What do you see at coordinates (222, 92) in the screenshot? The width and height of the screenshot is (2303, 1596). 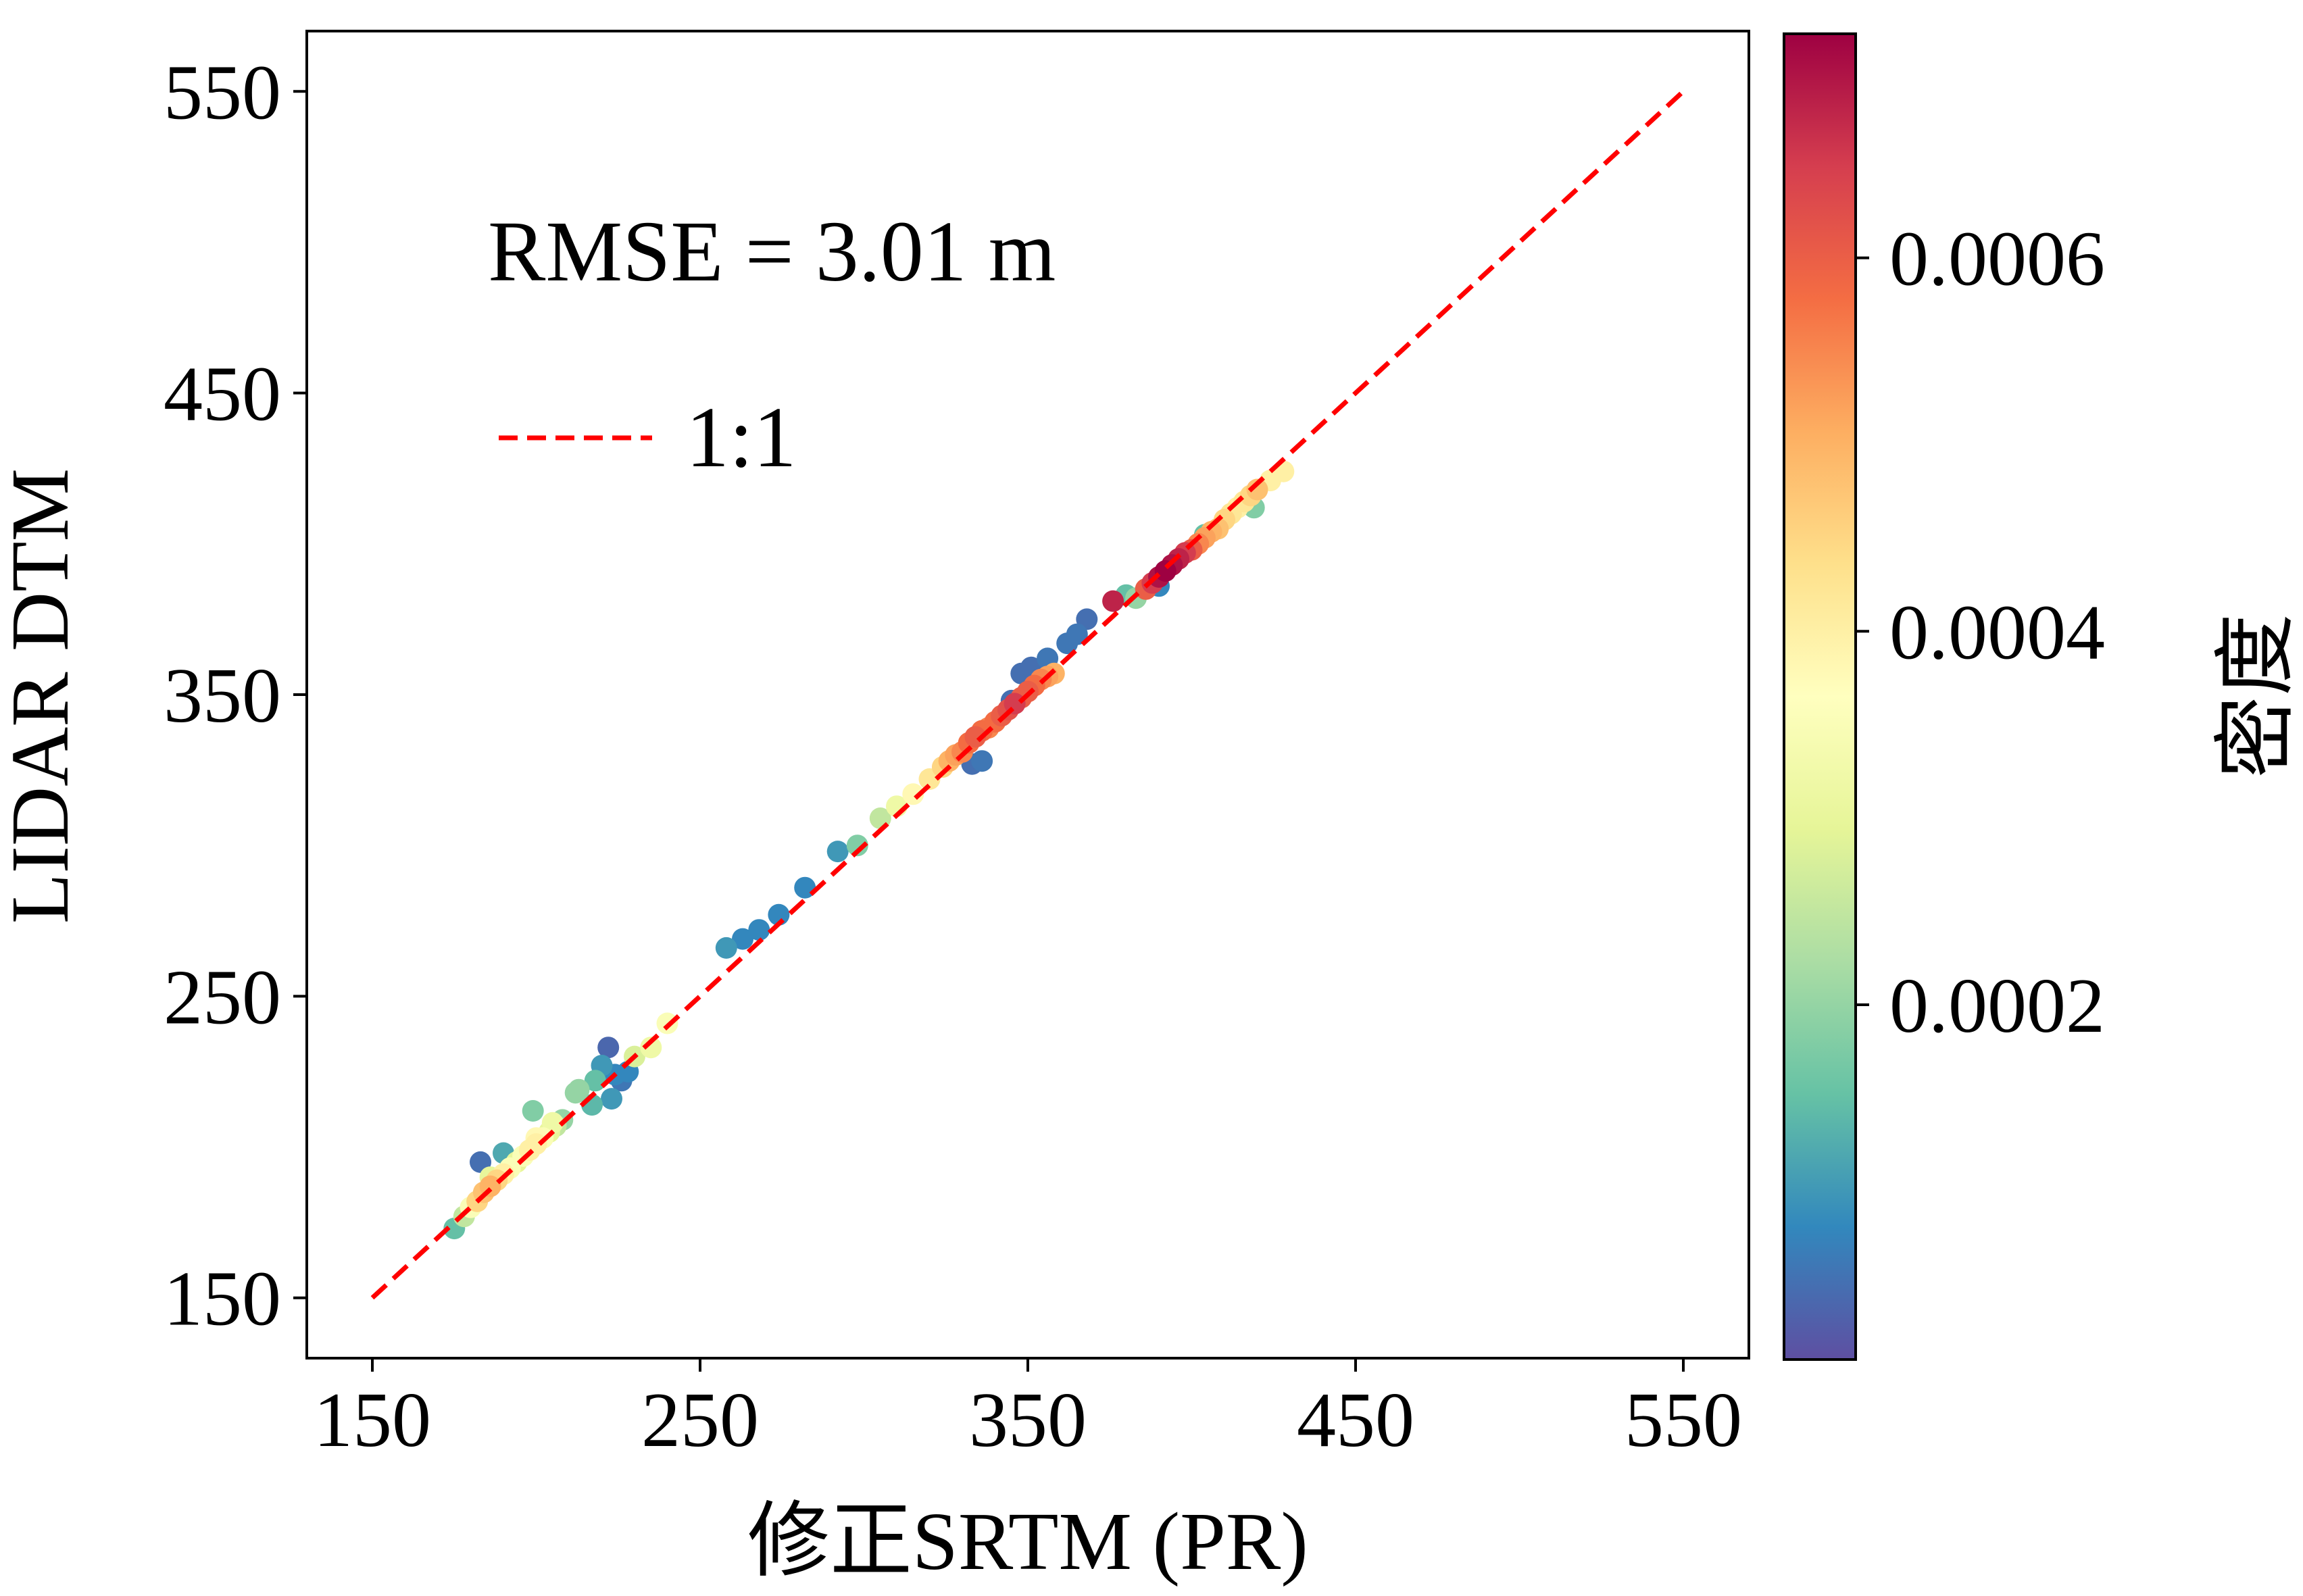 I see `y-tick-label: 550` at bounding box center [222, 92].